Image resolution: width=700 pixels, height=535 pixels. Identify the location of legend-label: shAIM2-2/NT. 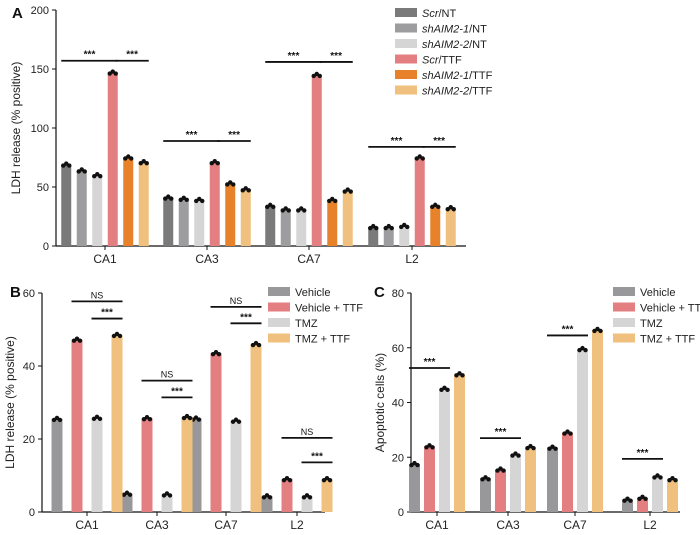
(454, 45).